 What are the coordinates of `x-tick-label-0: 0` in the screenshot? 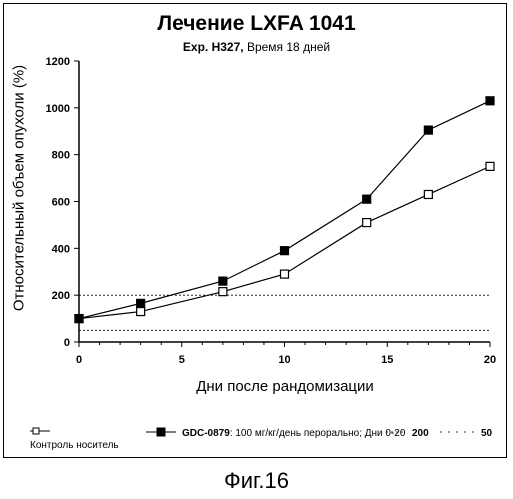 It's located at (79, 360).